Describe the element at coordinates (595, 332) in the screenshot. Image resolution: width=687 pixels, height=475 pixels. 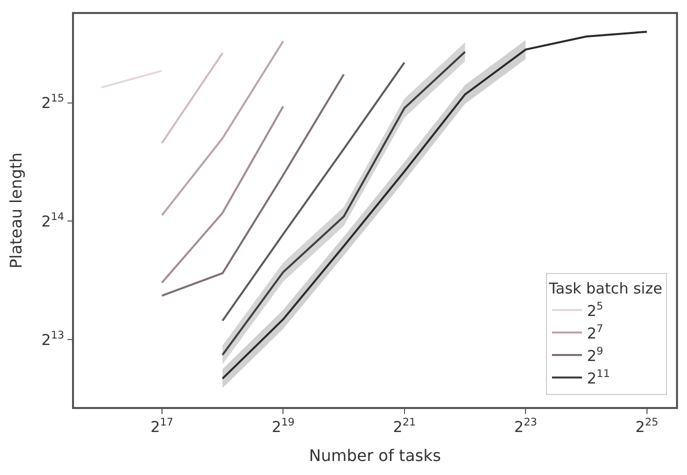
I see `legend-label: 2$^{7}$` at that location.